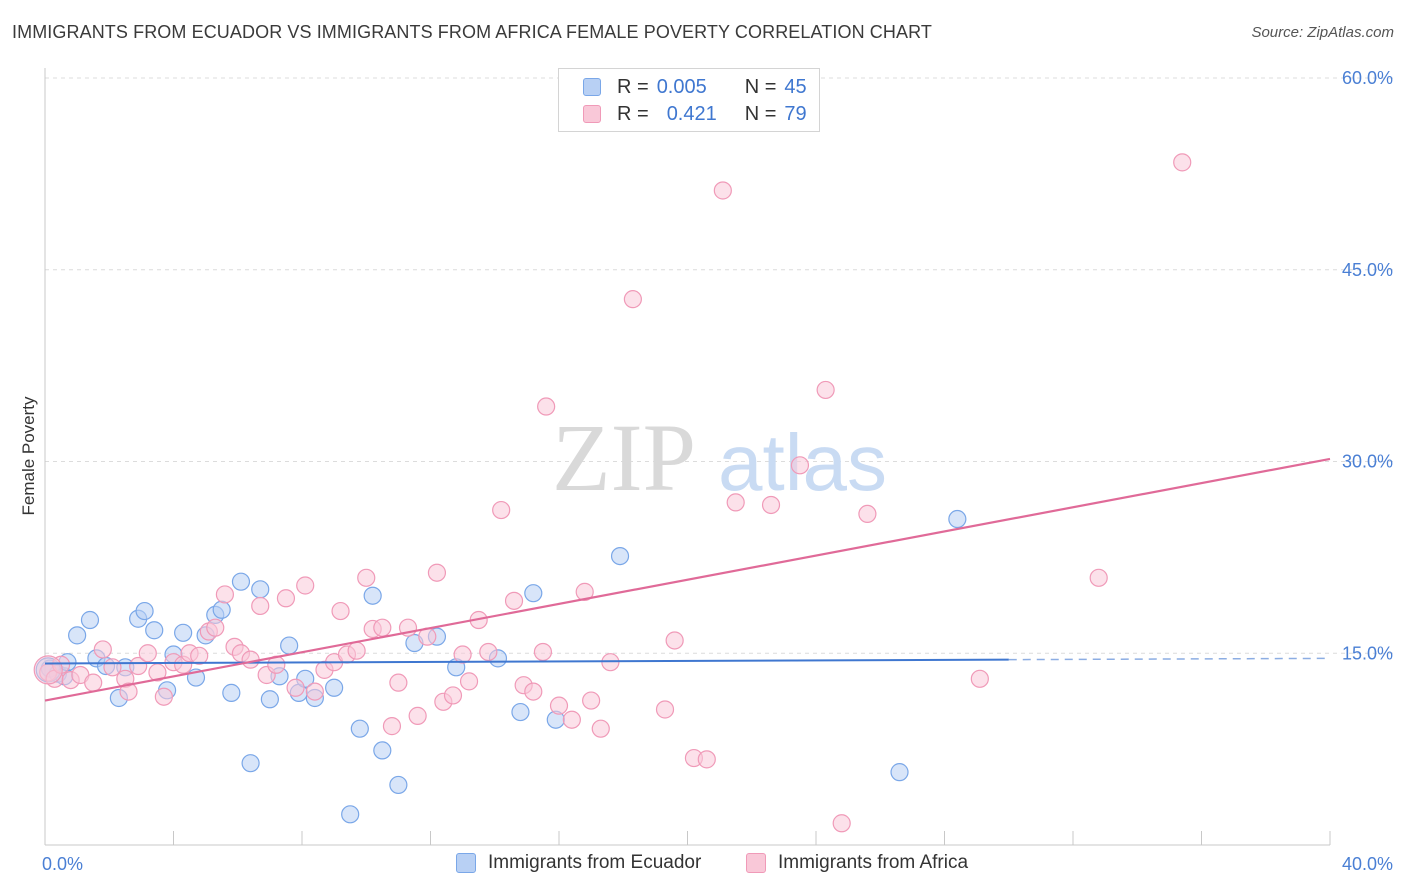  What do you see at coordinates (1322, 32) in the screenshot?
I see `source-label: Source: ZipAtlas.com` at bounding box center [1322, 32].